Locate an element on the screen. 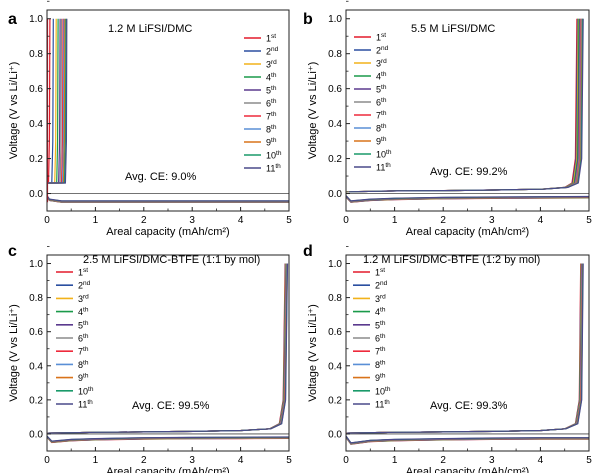  legend-label: 5th is located at coordinates (83, 325).